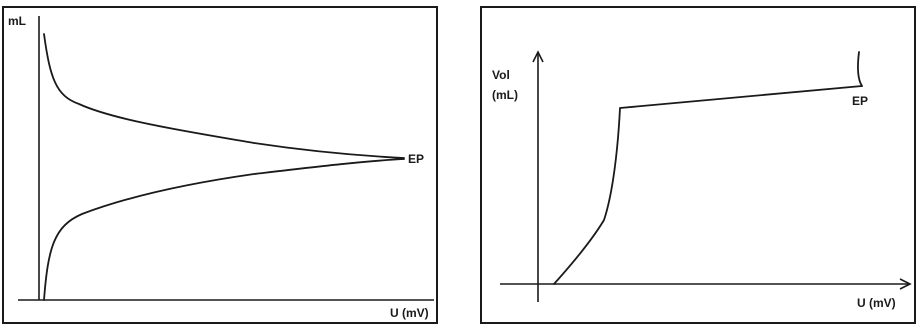 The width and height of the screenshot is (919, 332). What do you see at coordinates (905, 284) in the screenshot?
I see `right-x-axis-arrow` at bounding box center [905, 284].